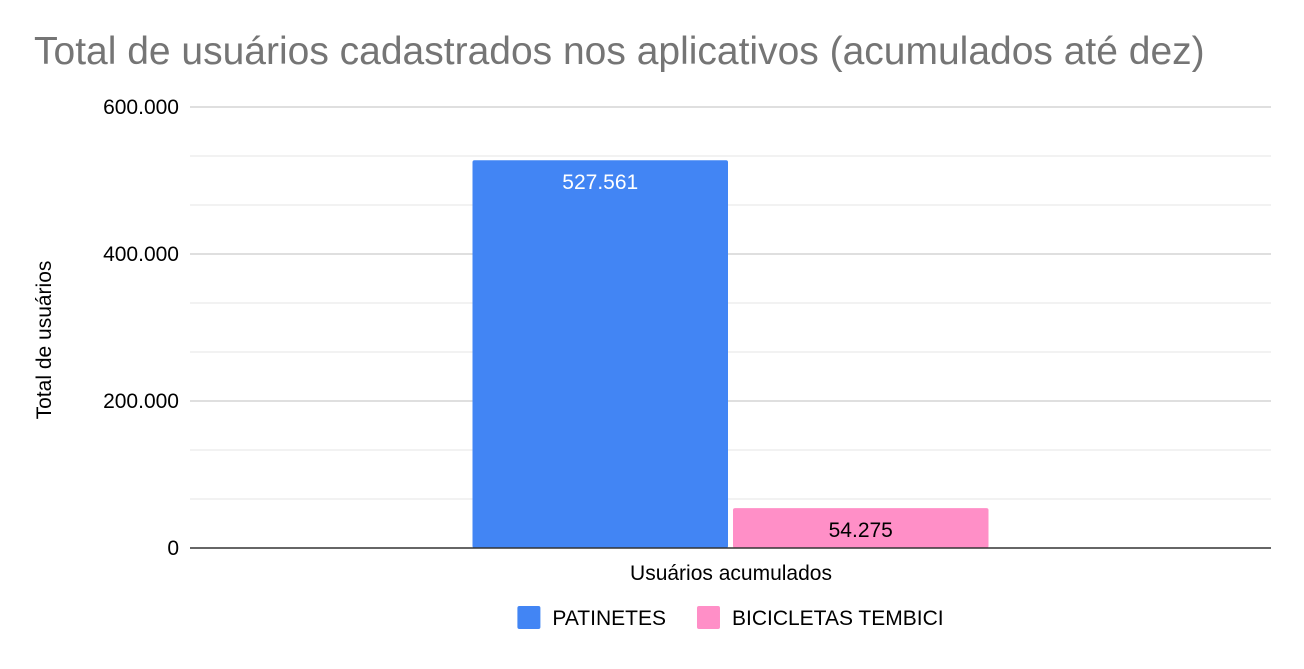 The image size is (1304, 669). Describe the element at coordinates (600, 354) in the screenshot. I see `bar-patinetes` at that location.